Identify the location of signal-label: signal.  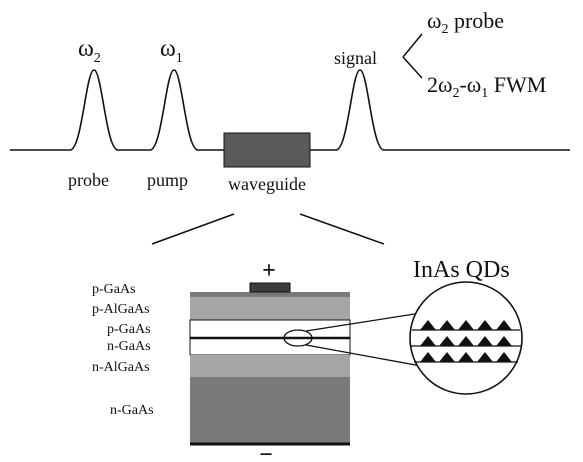
(355, 58).